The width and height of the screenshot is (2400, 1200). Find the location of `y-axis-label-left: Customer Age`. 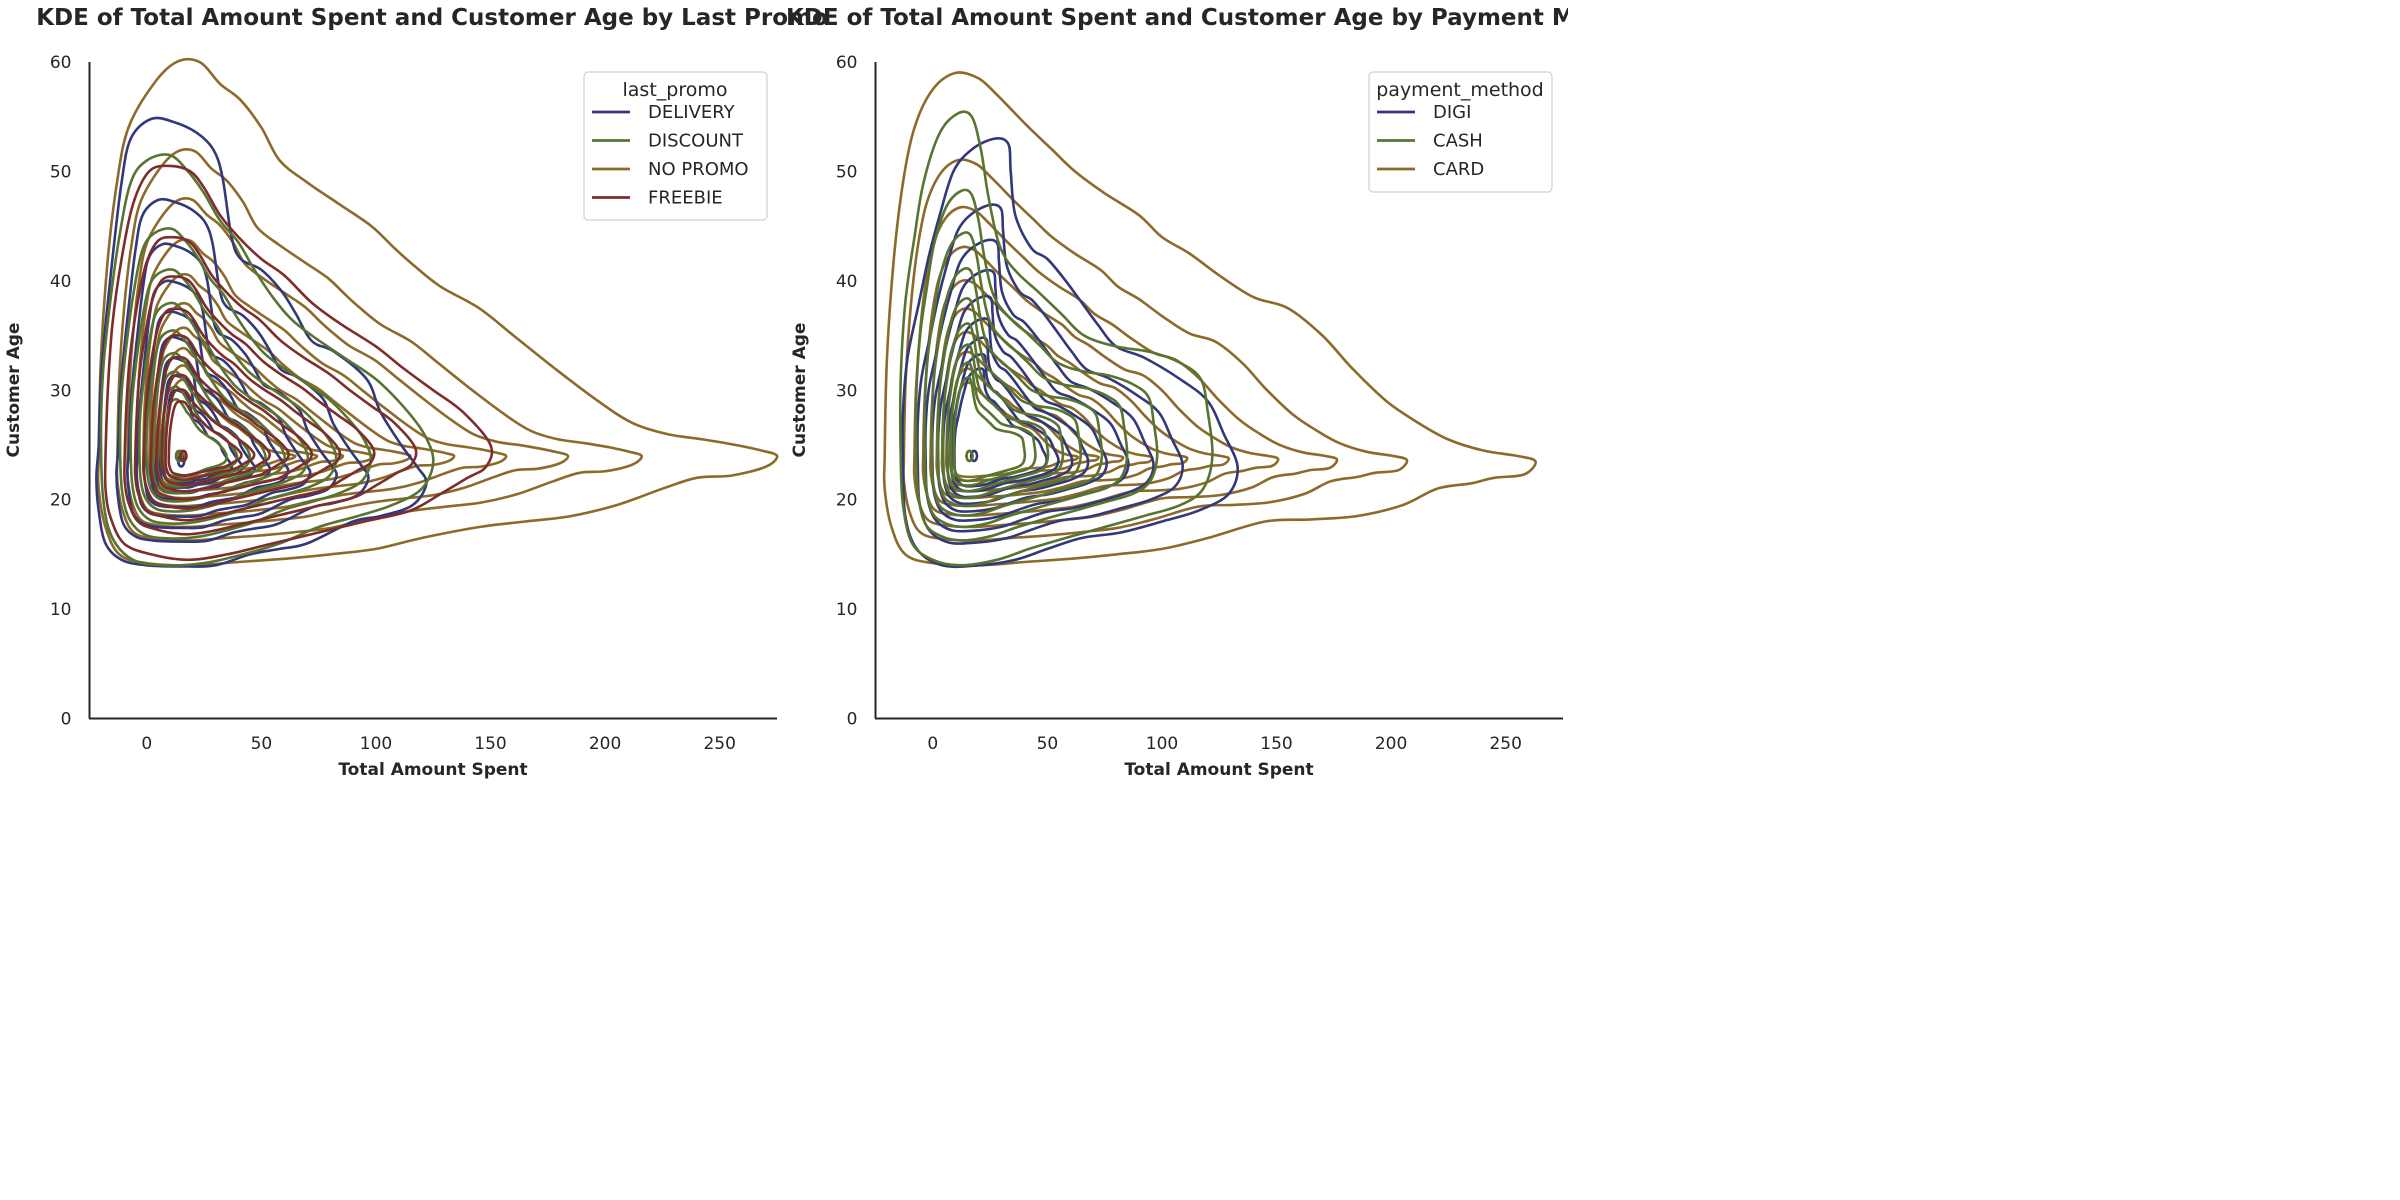

y-axis-label-left: Customer Age is located at coordinates (14, 390).